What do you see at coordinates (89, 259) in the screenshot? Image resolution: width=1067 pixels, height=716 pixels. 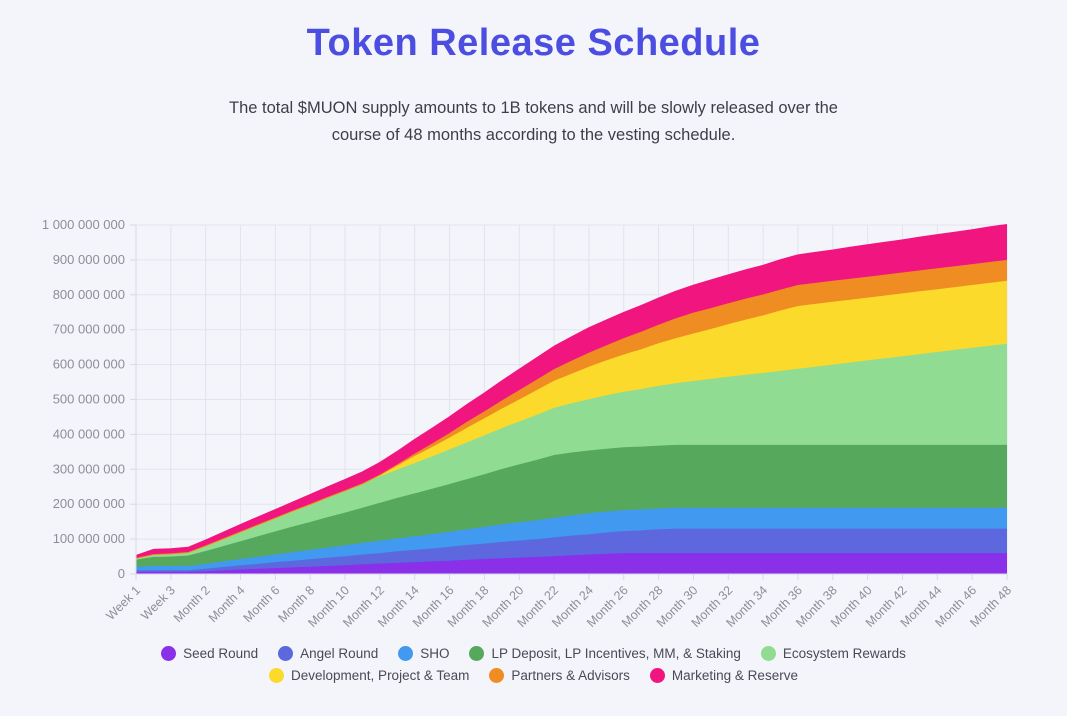 I see `y-tick-label: 900 000 000` at bounding box center [89, 259].